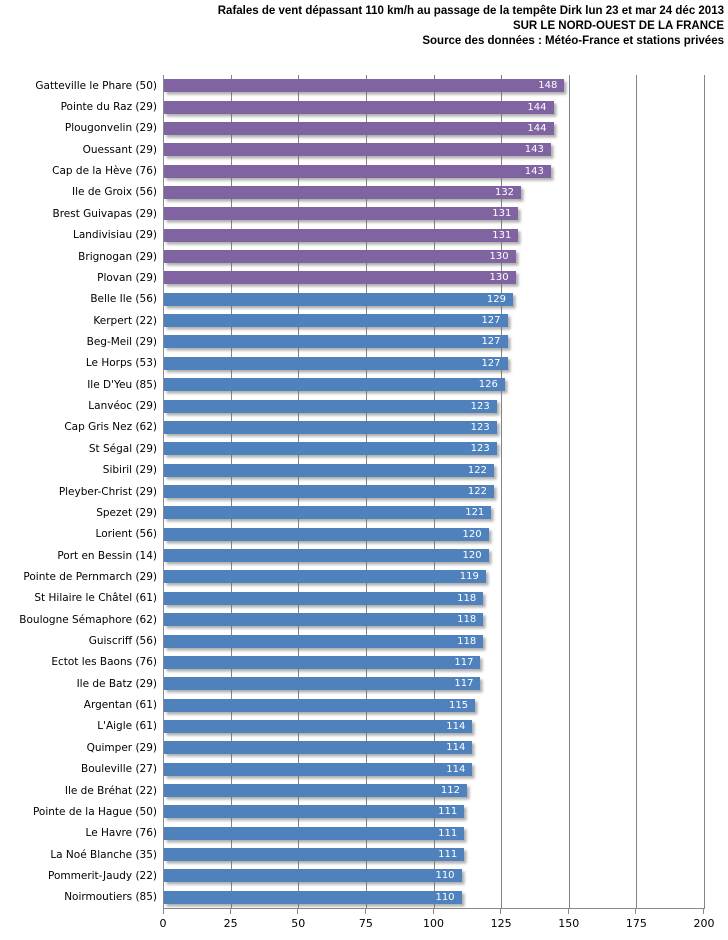 This screenshot has width=728, height=940. I want to click on category-label: Ectot les Baons (76), so click(104, 662).